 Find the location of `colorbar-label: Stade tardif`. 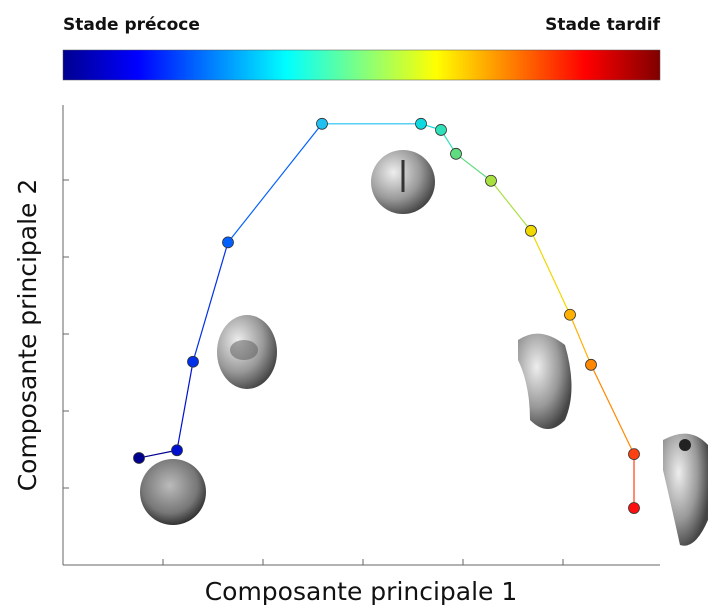

colorbar-label: Stade tardif is located at coordinates (602, 25).